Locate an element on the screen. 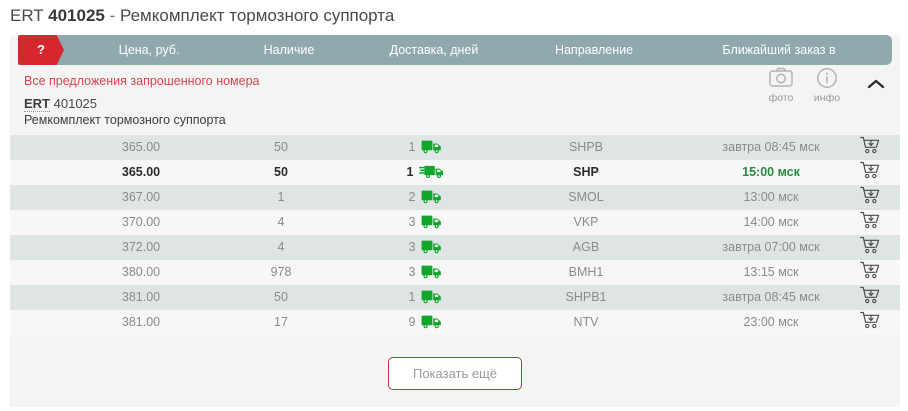 Image resolution: width=908 pixels, height=411 pixels. delivery-days: 9 is located at coordinates (412, 322).